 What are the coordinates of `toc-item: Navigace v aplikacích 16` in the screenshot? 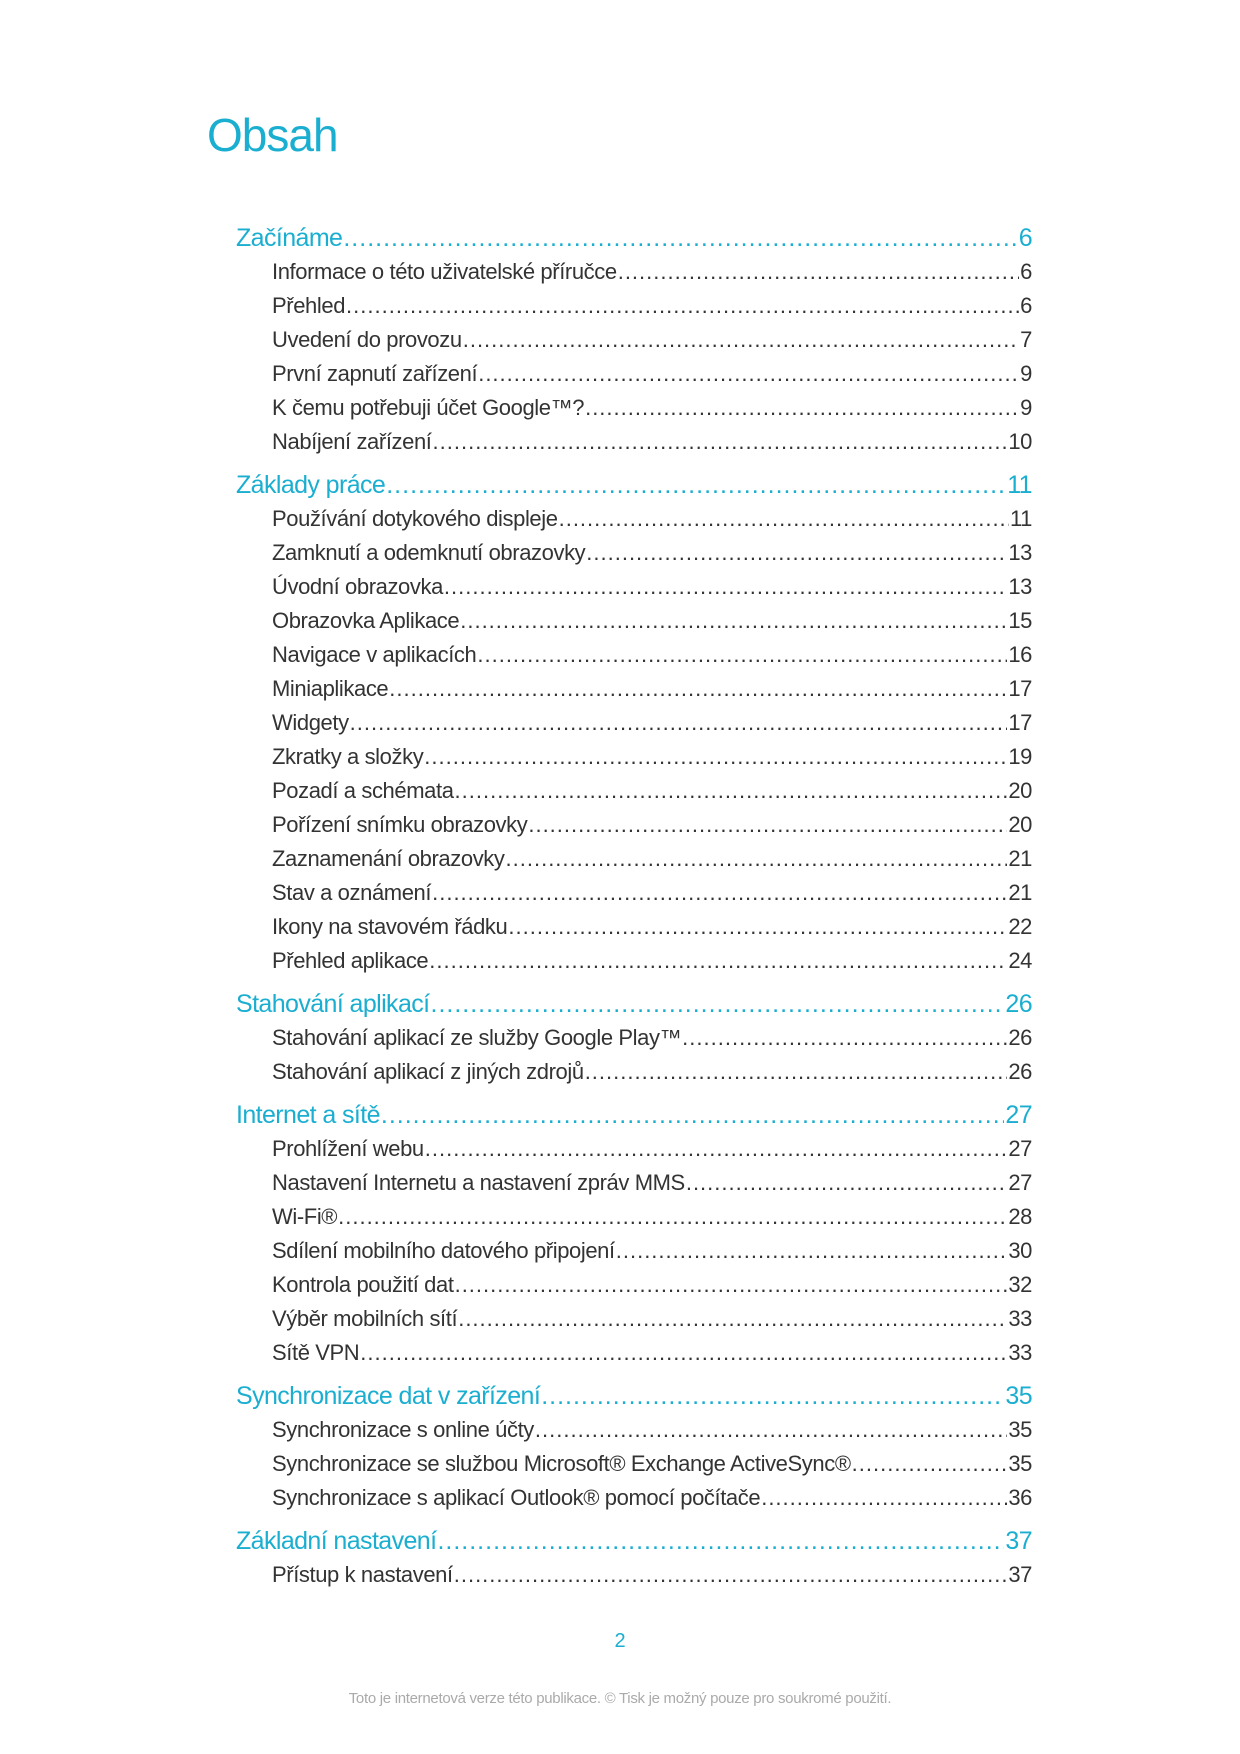 It's located at (634, 655).